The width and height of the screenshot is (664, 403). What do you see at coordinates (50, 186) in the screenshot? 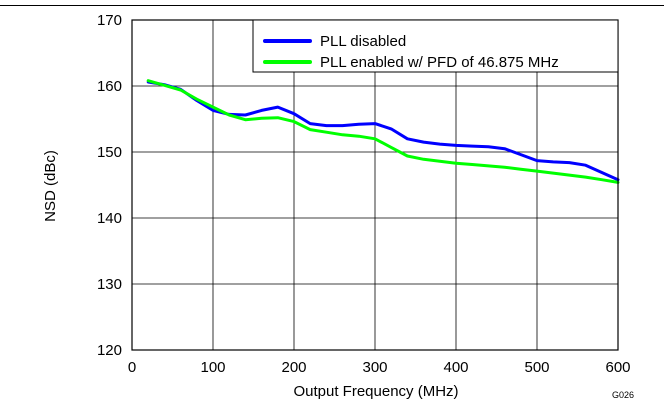
I see `y-axis-label: NSD (dBc)` at bounding box center [50, 186].